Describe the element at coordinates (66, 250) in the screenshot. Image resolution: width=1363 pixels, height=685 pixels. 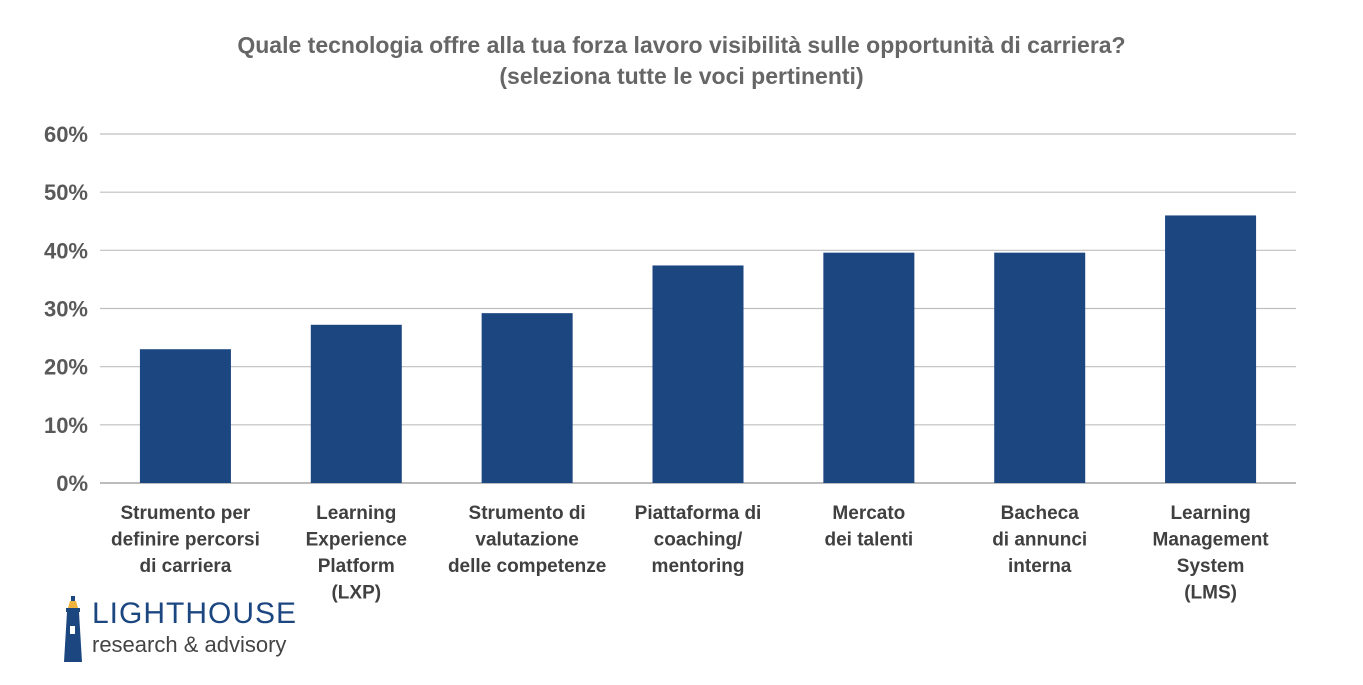
I see `y-tick-label: 40%` at that location.